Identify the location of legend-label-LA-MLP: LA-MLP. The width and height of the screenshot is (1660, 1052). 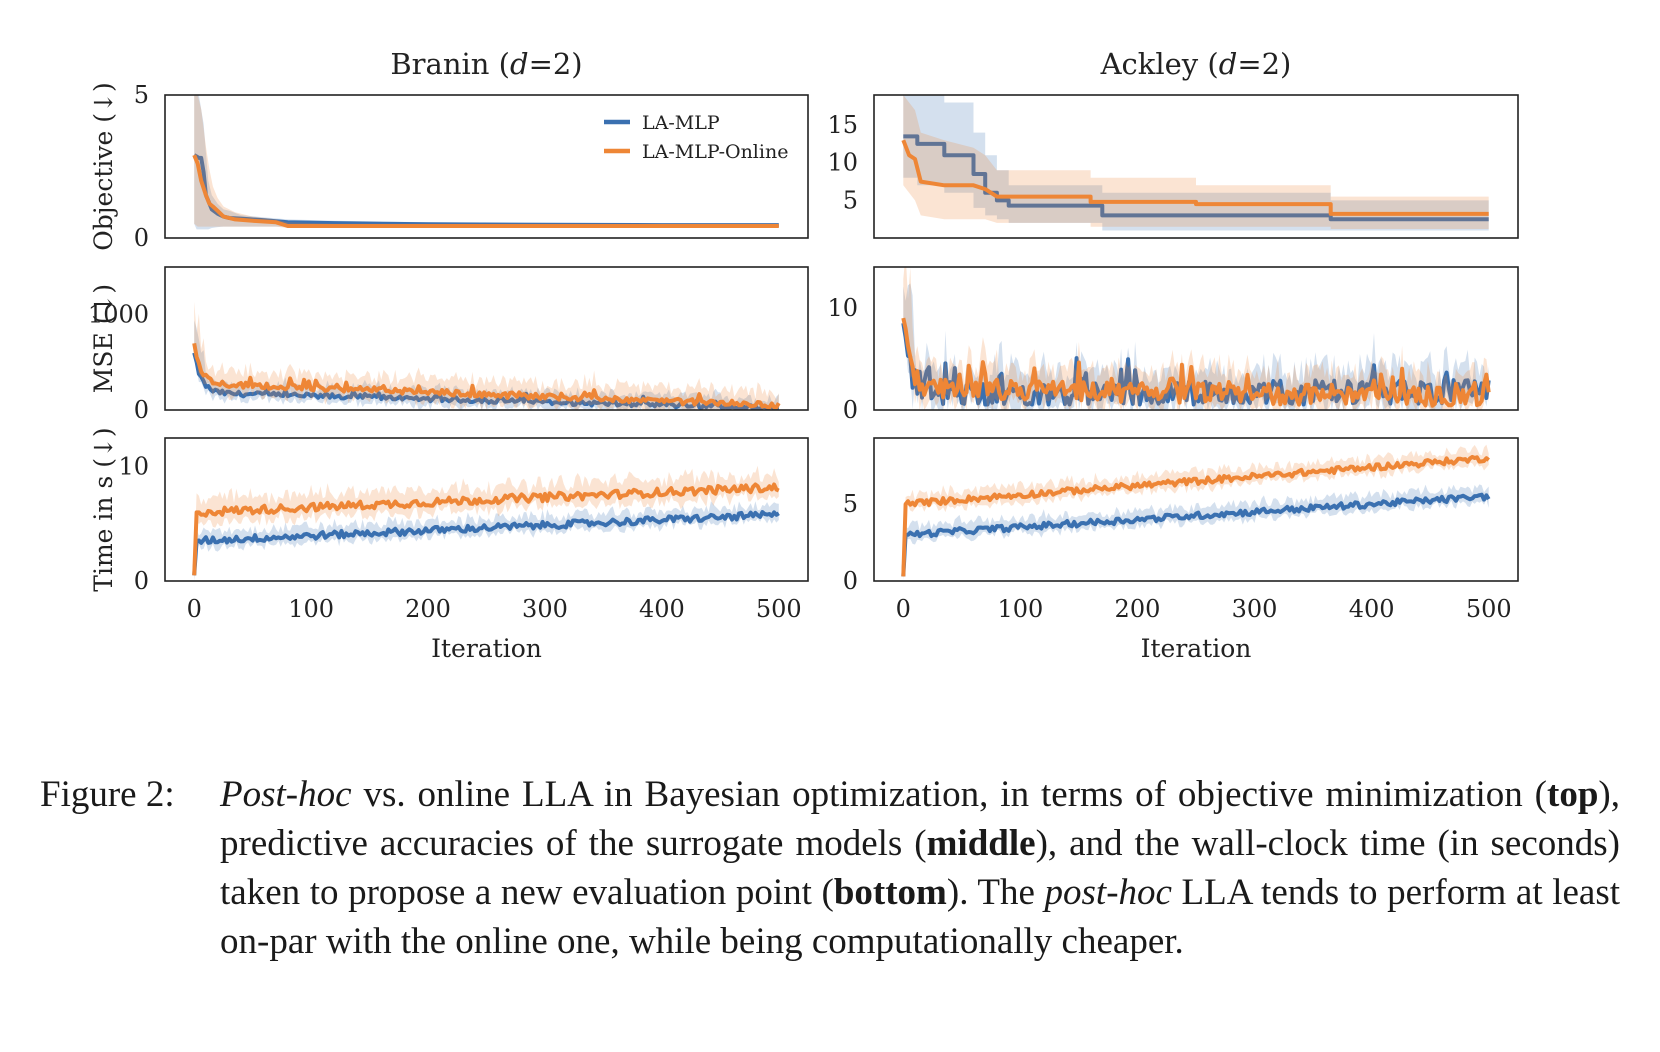
(681, 123).